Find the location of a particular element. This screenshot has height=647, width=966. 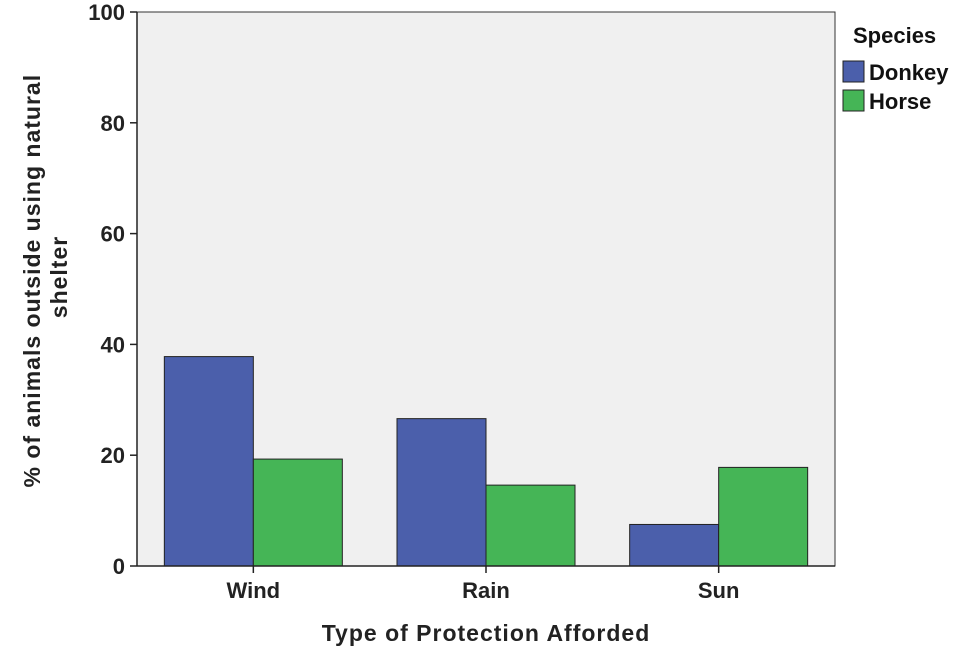

y-ticks-group: 0 20 40 60 80 100 is located at coordinates (112, 289).